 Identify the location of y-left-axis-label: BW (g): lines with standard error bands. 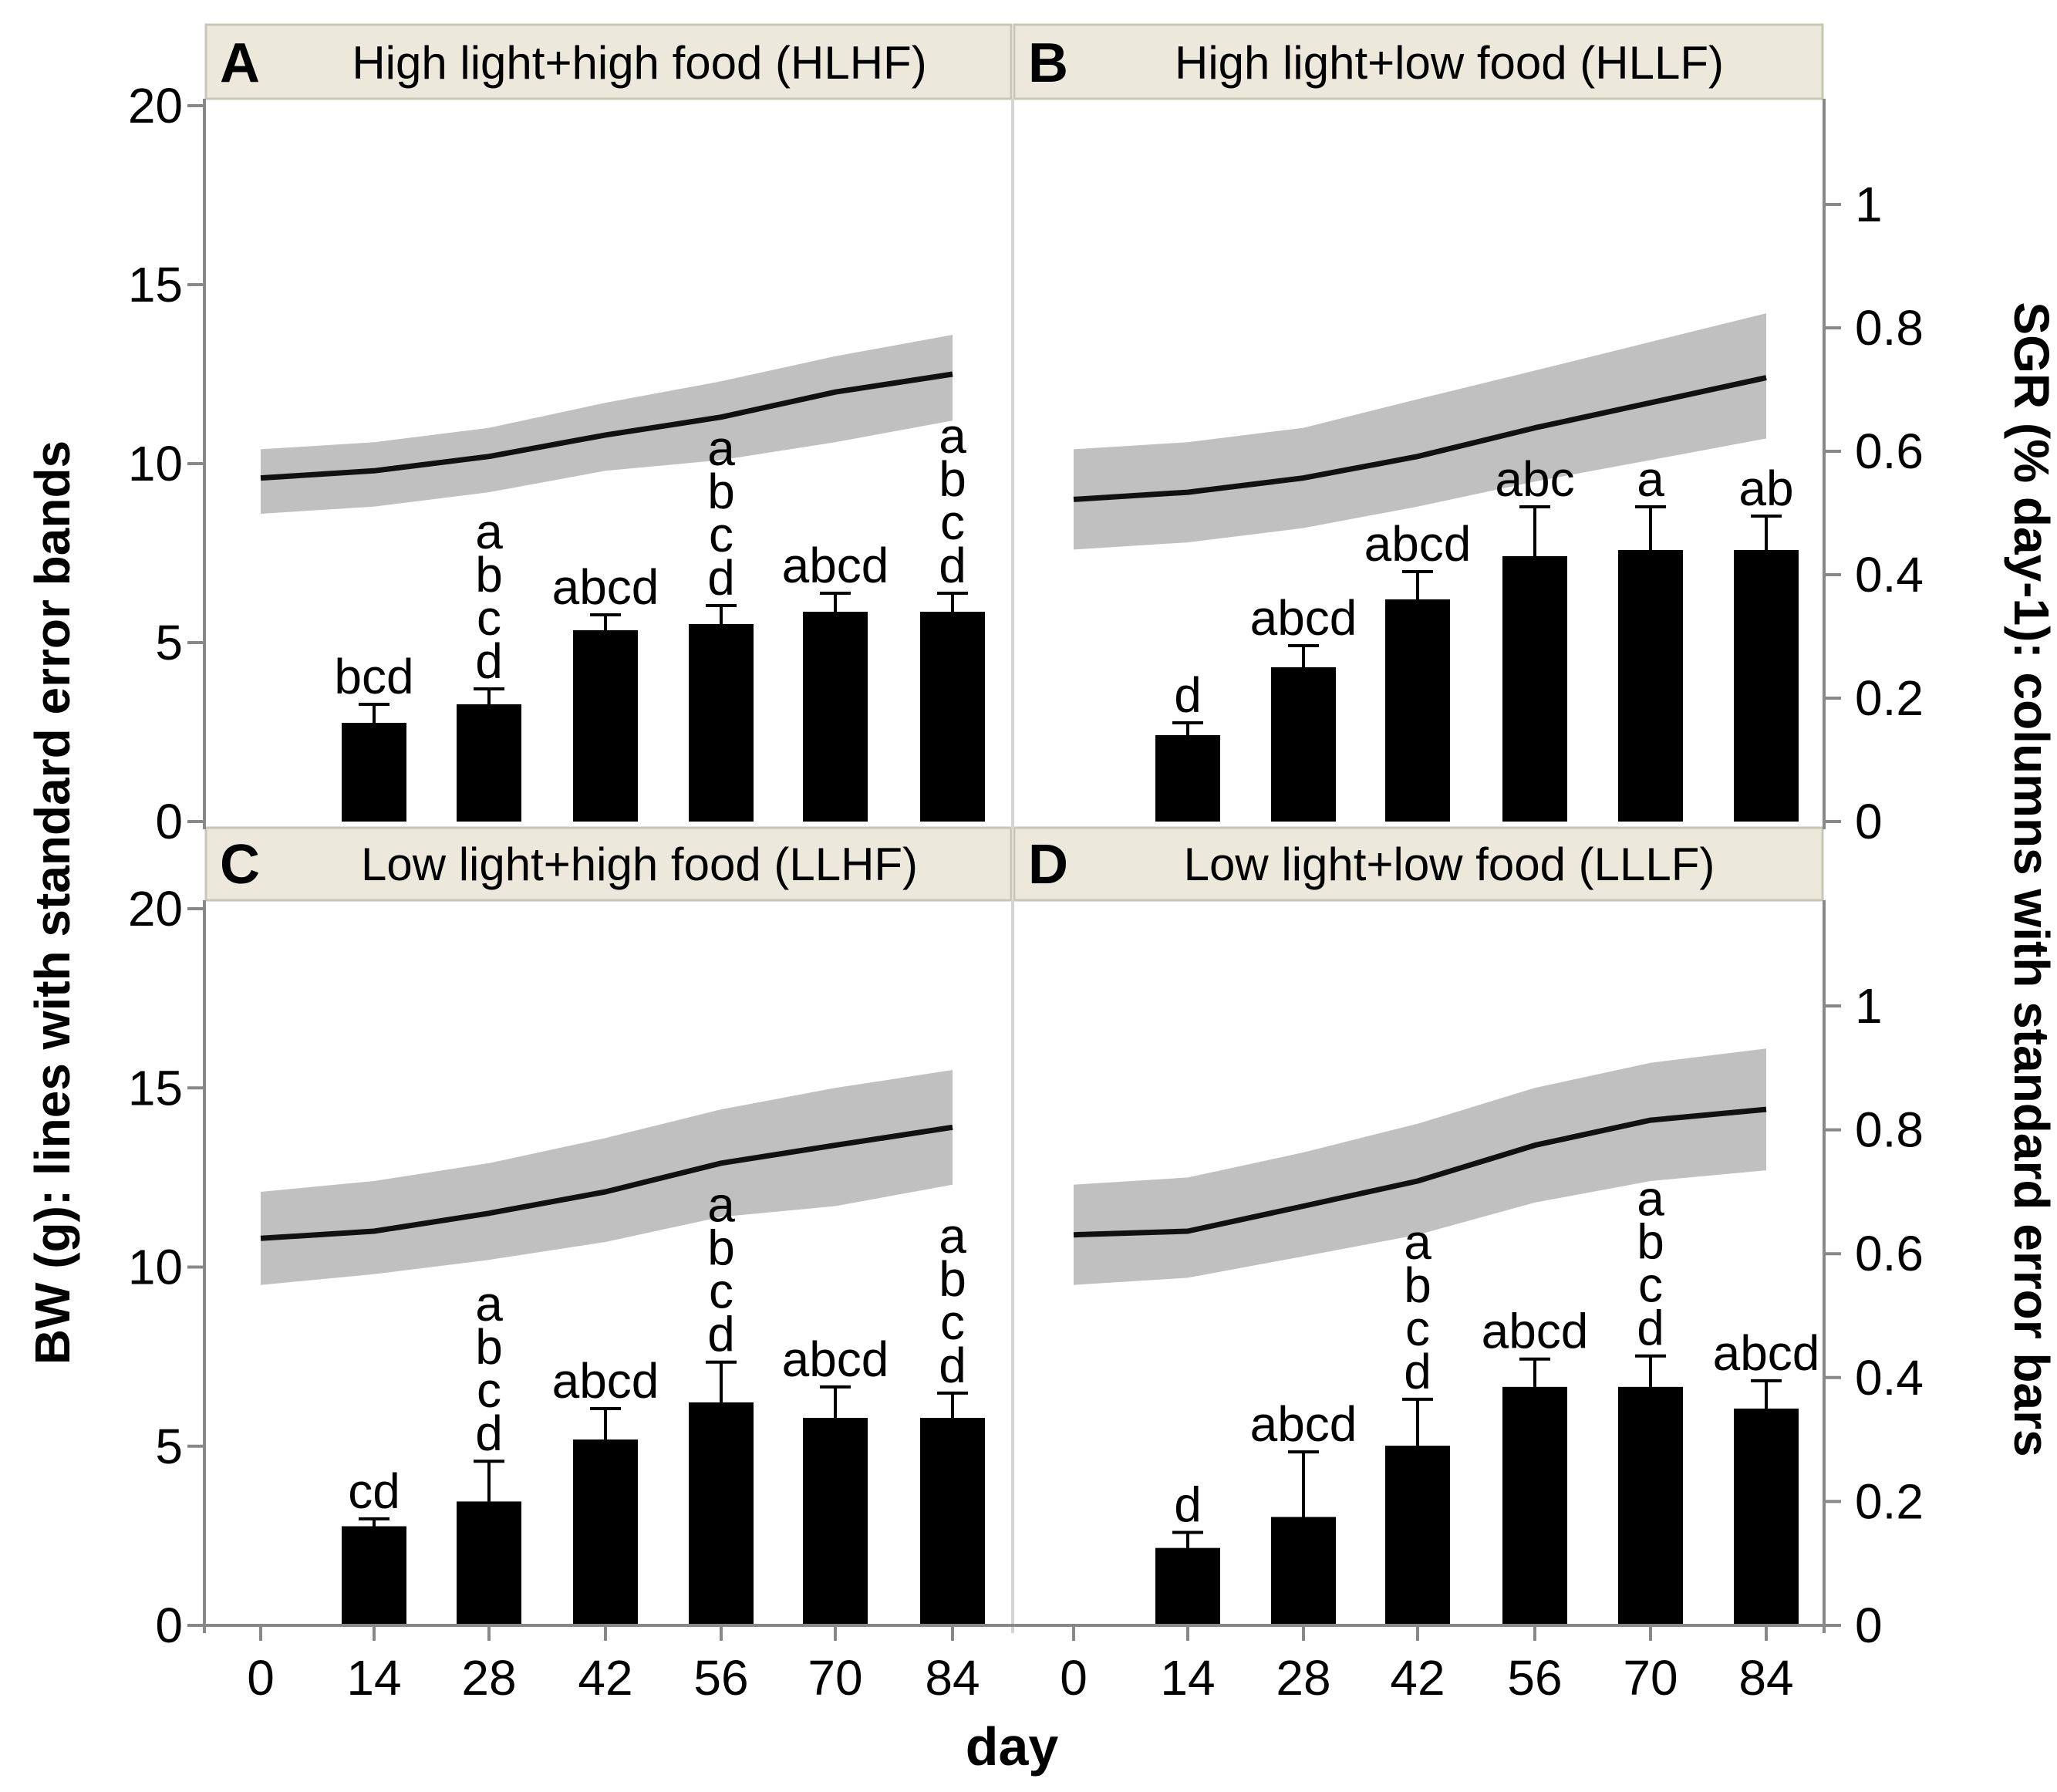
(52, 902).